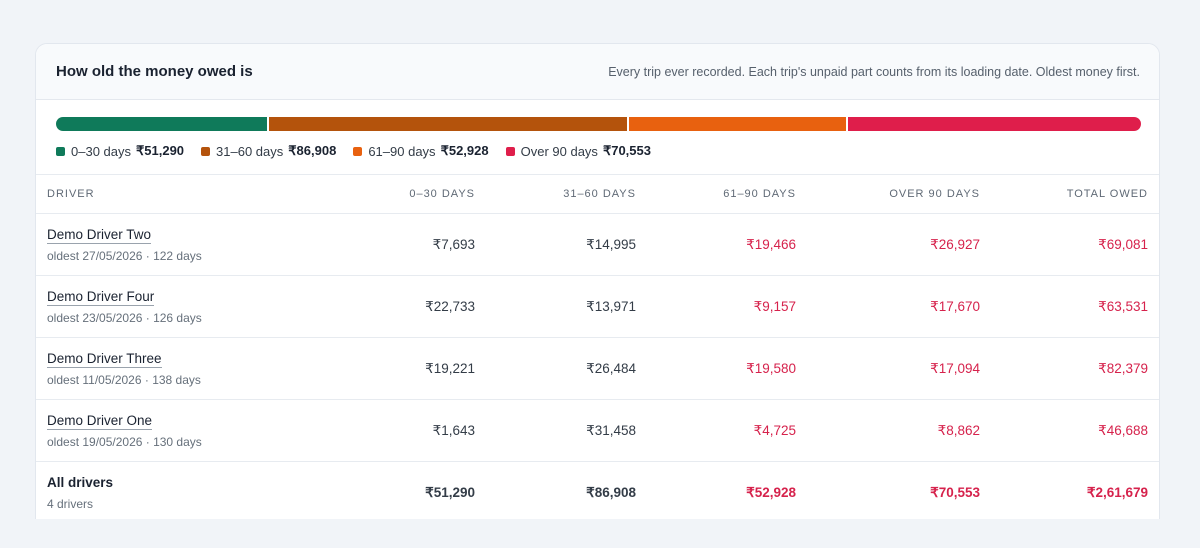  Describe the element at coordinates (611, 368) in the screenshot. I see `amount-cell: ₹26,484` at that location.